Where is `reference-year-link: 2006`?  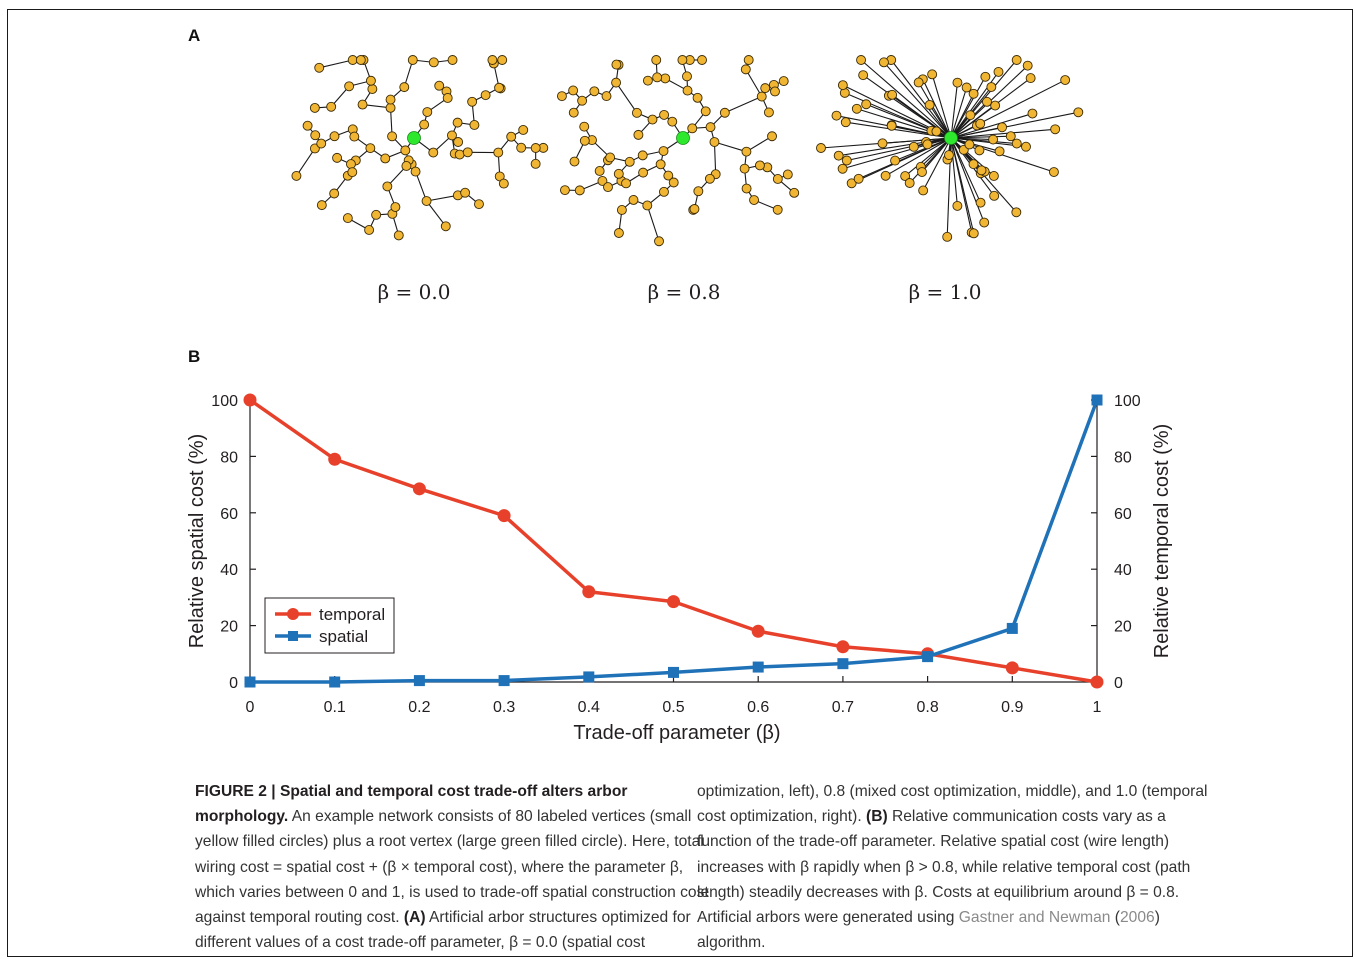
reference-year-link: 2006 is located at coordinates (1137, 918).